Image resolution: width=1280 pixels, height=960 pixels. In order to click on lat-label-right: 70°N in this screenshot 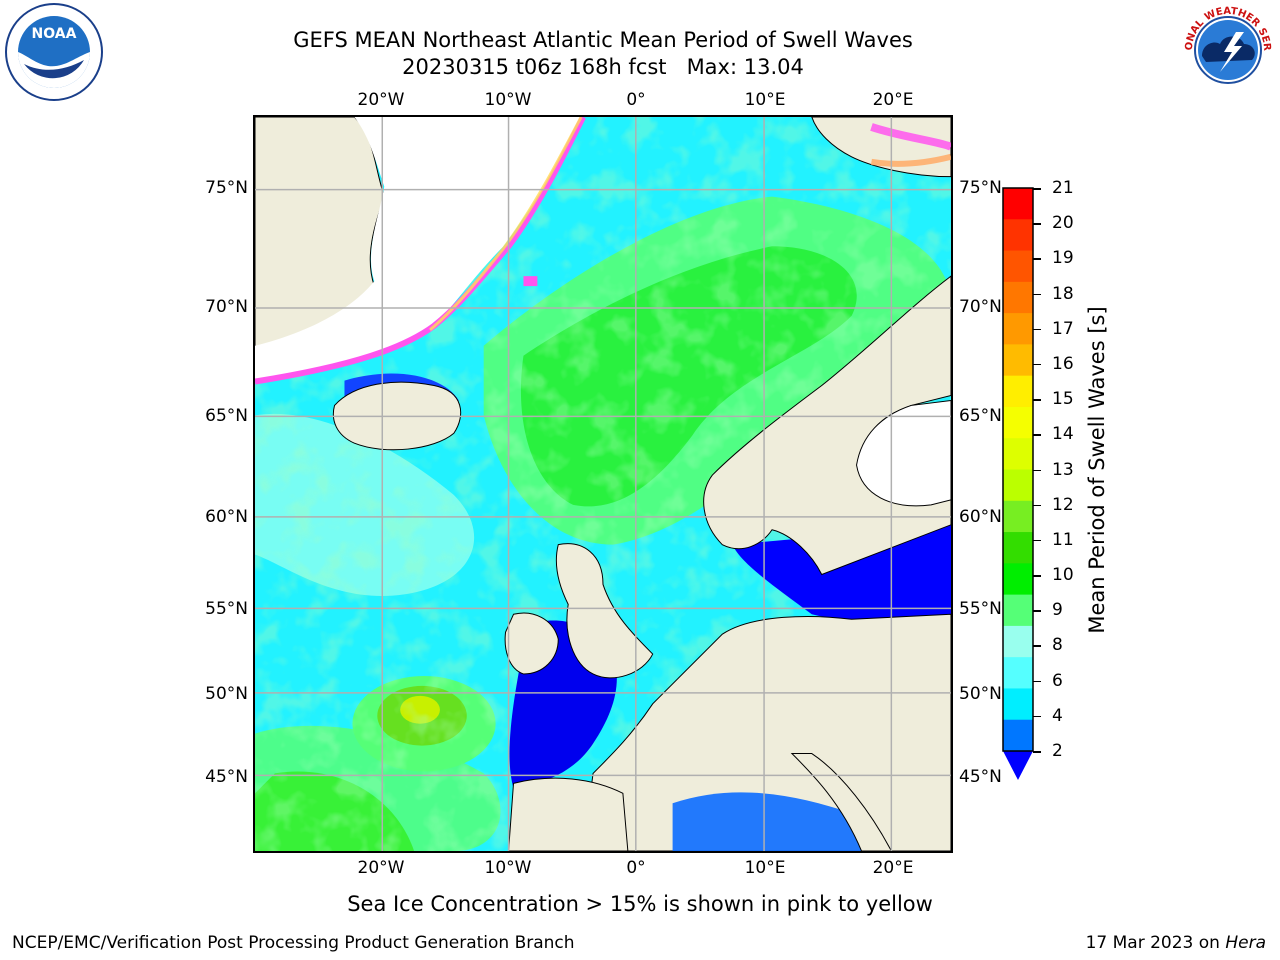, I will do `click(980, 307)`.